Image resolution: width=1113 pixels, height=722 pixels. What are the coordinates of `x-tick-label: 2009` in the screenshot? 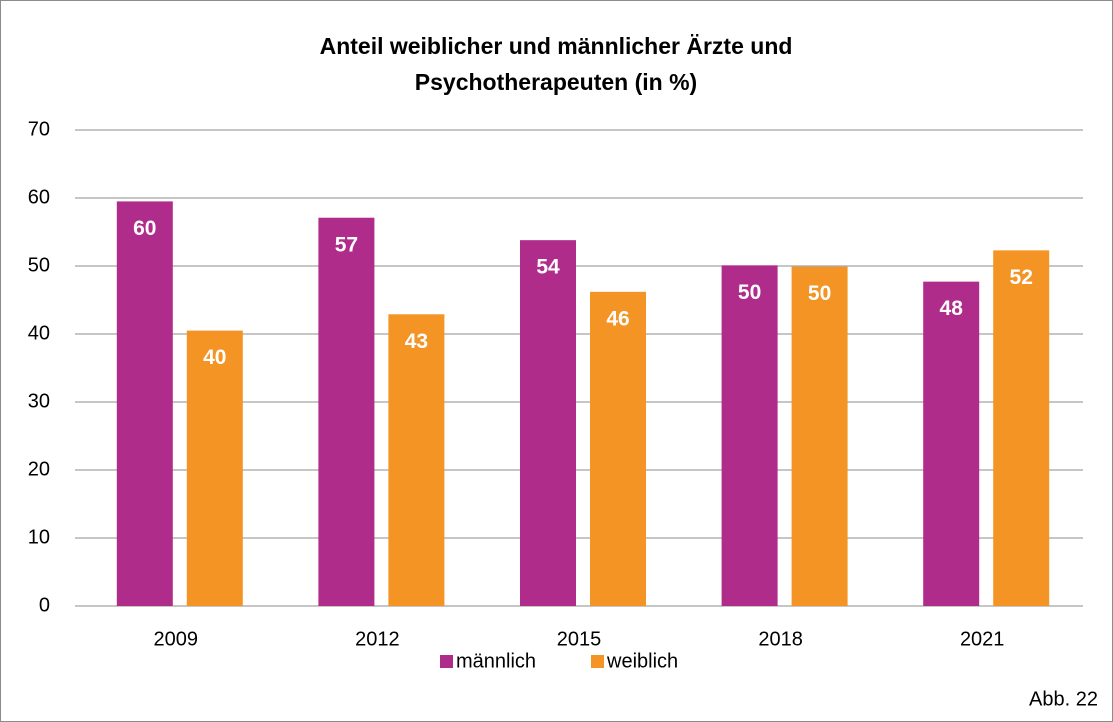 It's located at (176, 639).